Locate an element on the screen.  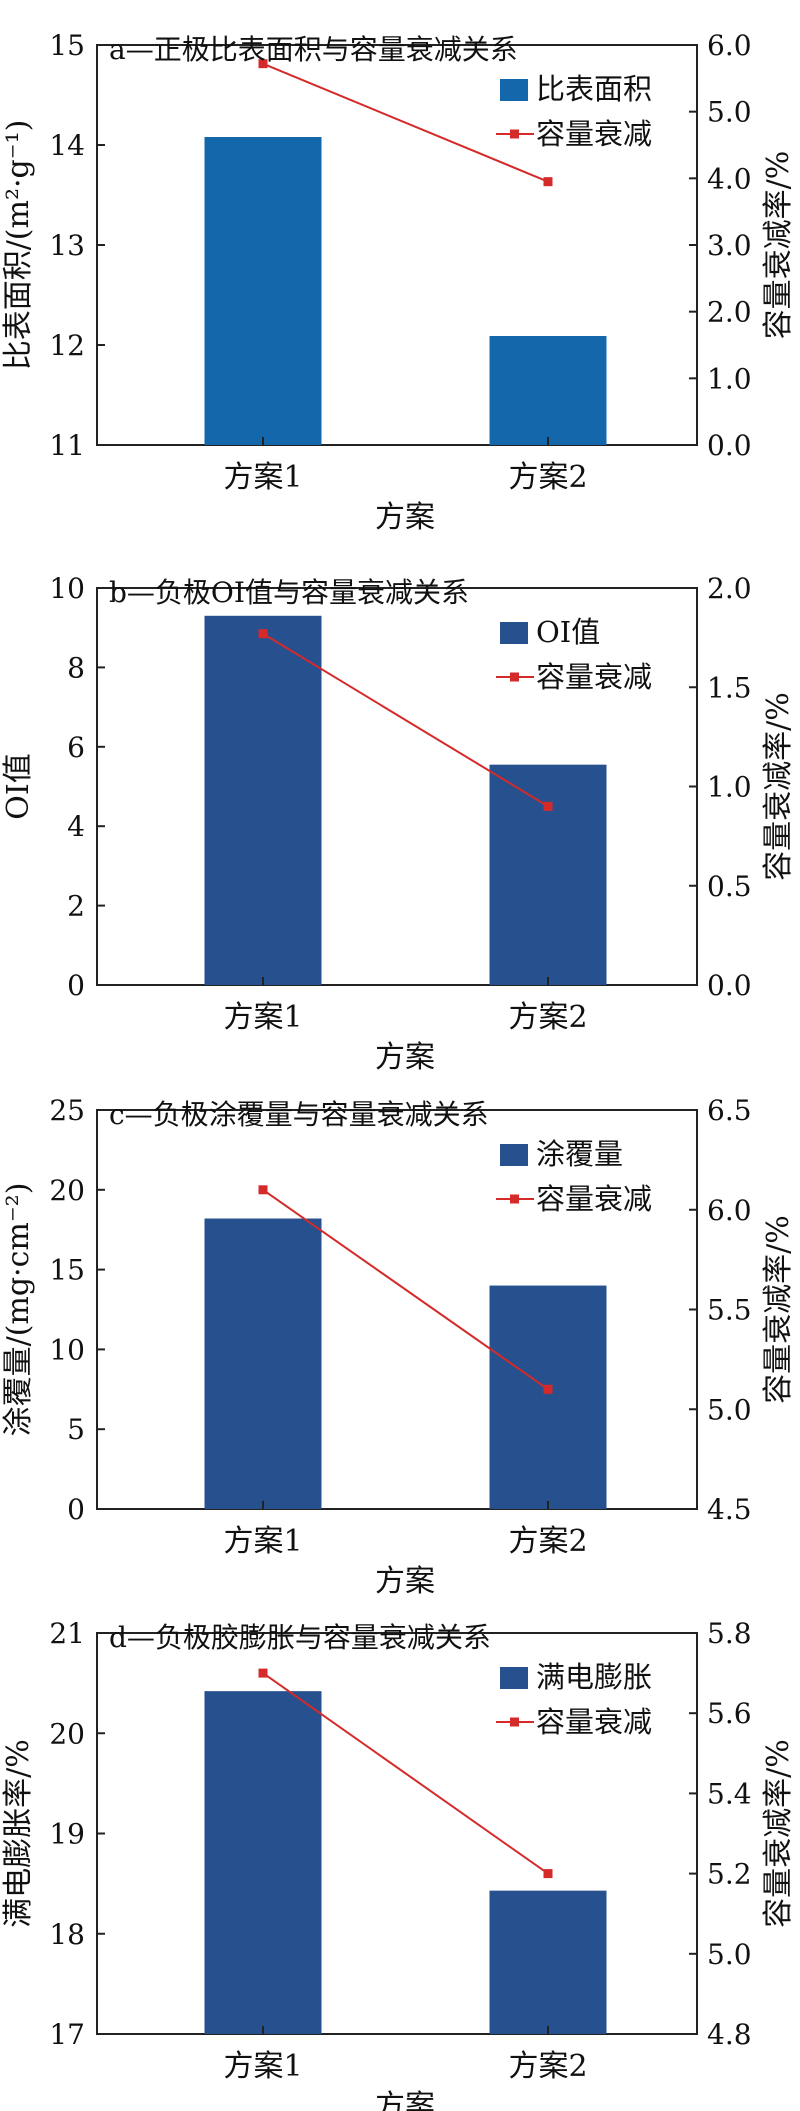
left-tick-label: 17 is located at coordinates (67, 2034).